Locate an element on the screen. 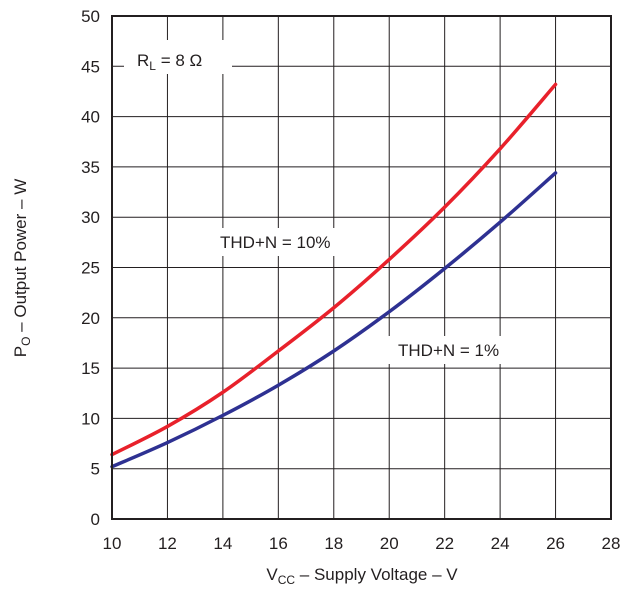  x-tick-label: 20 is located at coordinates (389, 543).